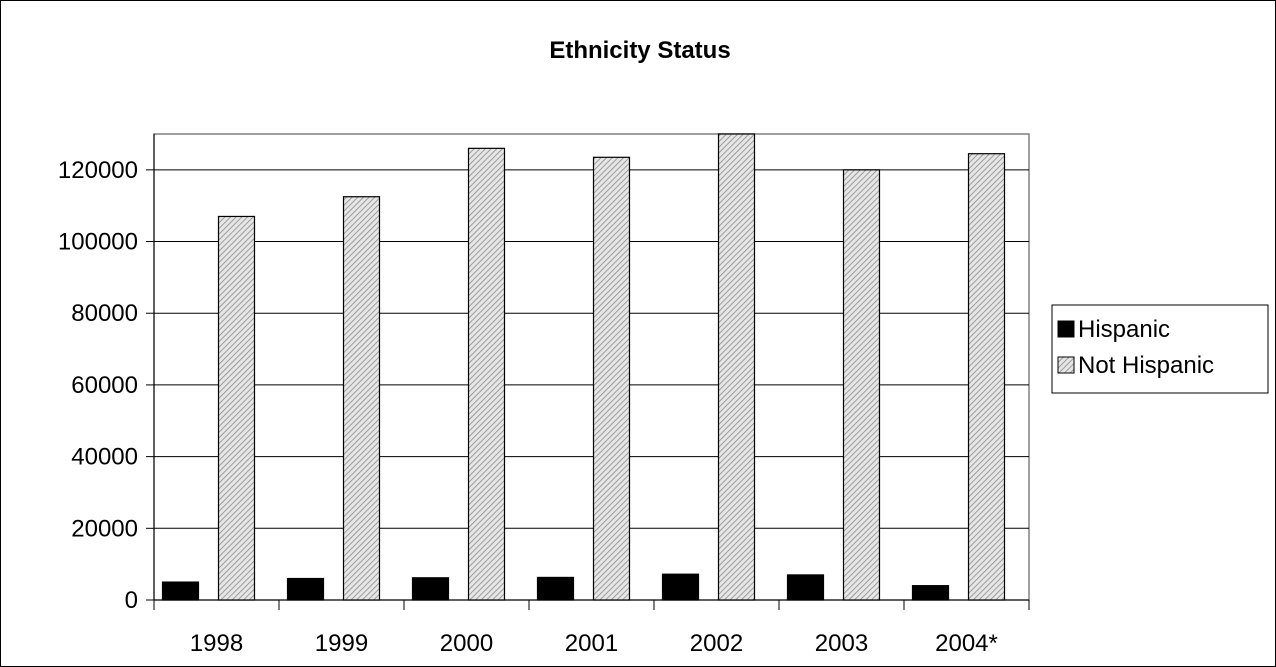  Describe the element at coordinates (1066, 329) in the screenshot. I see `legend-swatch-hispanic` at that location.